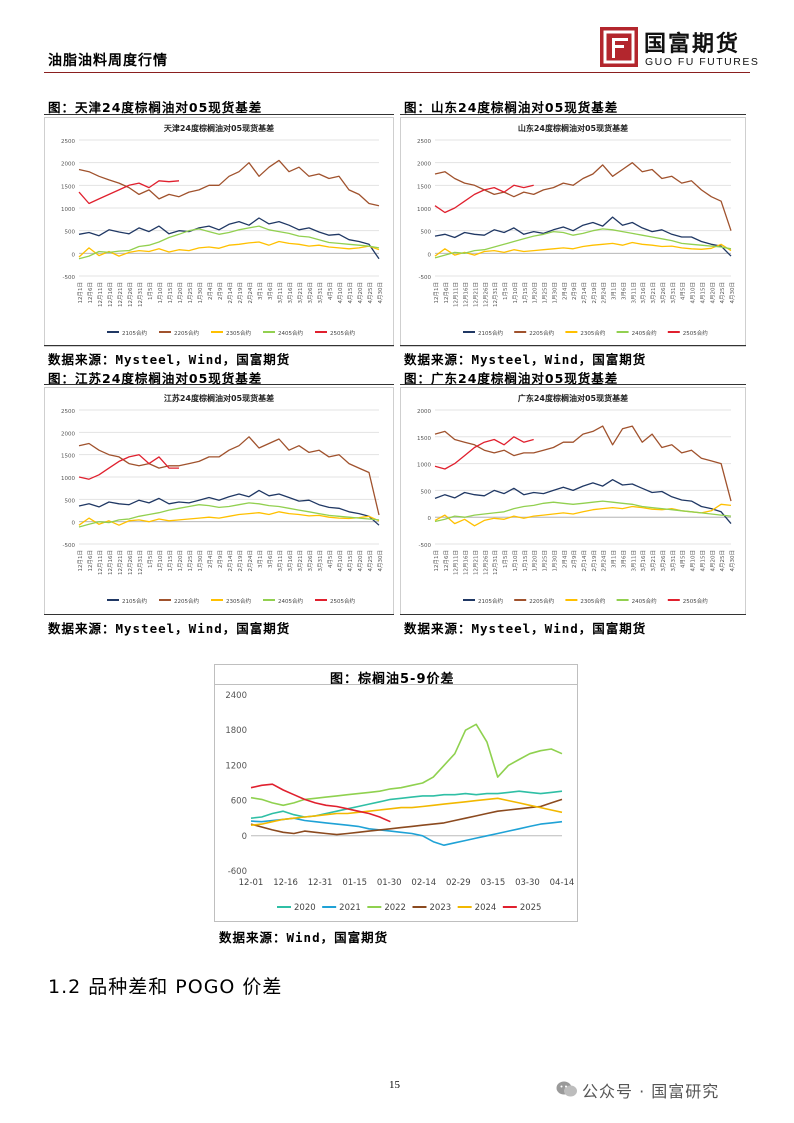  Describe the element at coordinates (541, 601) in the screenshot. I see `legend-label: 2205合约` at that location.